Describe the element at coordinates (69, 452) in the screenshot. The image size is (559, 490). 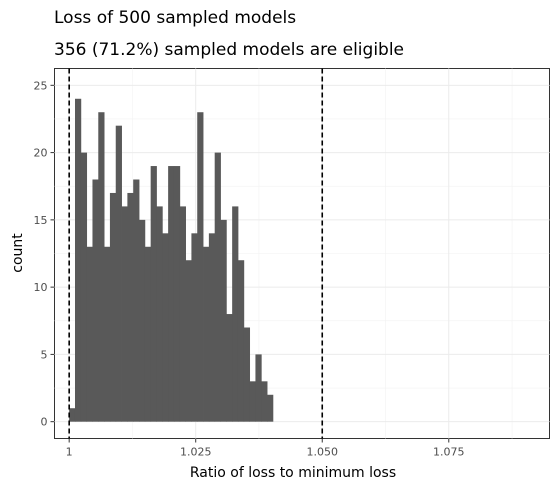
I see `x-tick-label: 1` at that location.